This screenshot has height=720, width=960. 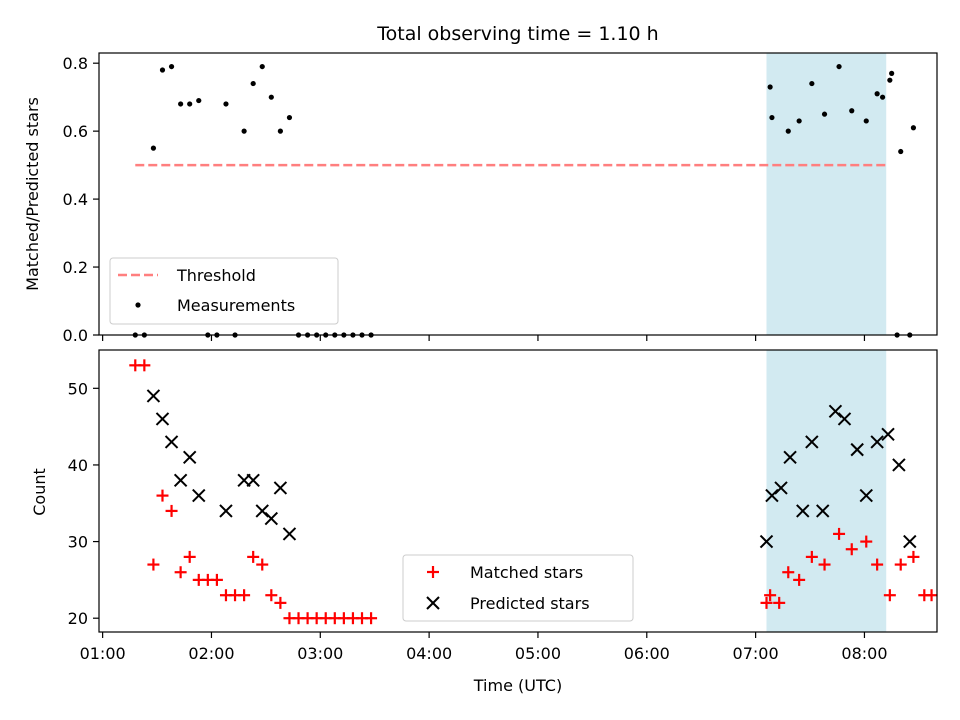 I want to click on x-tick-label: 01:00, so click(x=103, y=653).